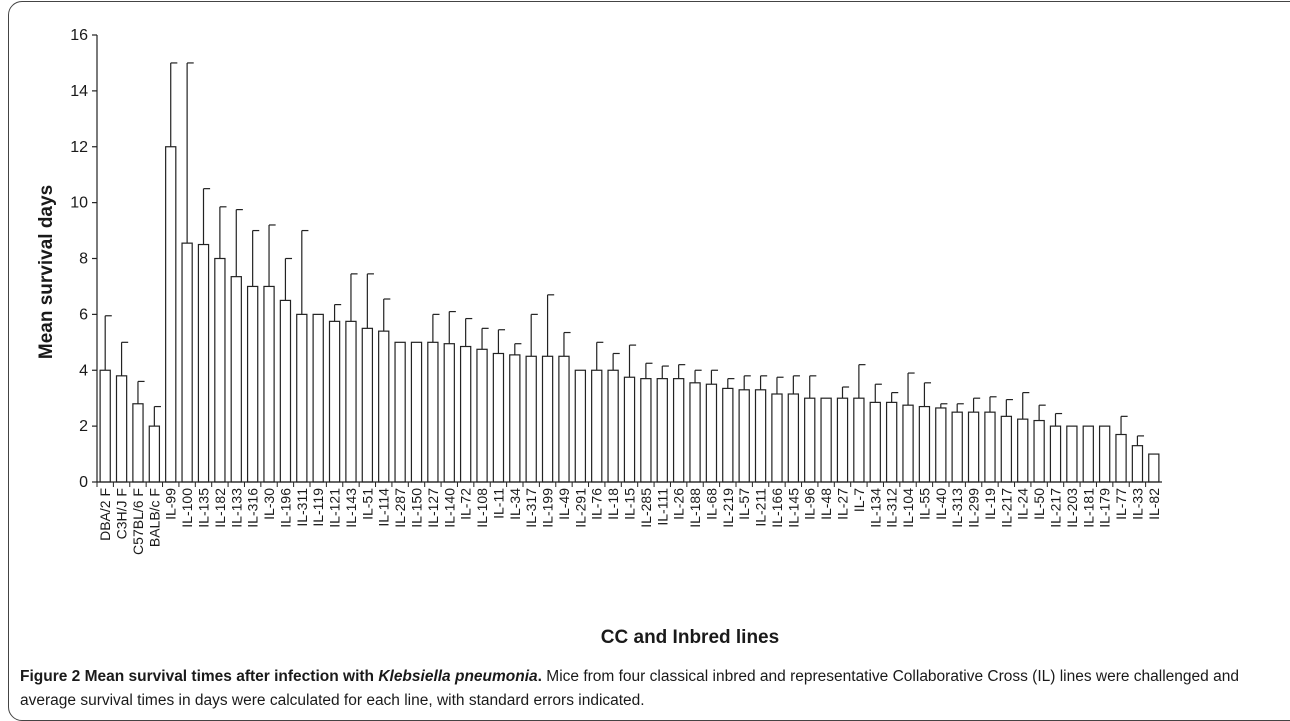 This screenshot has height=721, width=1290. What do you see at coordinates (367, 504) in the screenshot?
I see `x-tick-label: IL-51` at bounding box center [367, 504].